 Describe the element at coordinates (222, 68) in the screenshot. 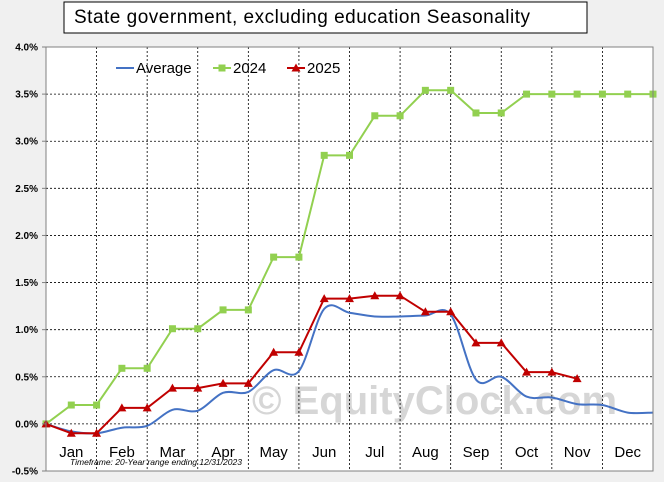

I see `legend-marker-2024` at that location.